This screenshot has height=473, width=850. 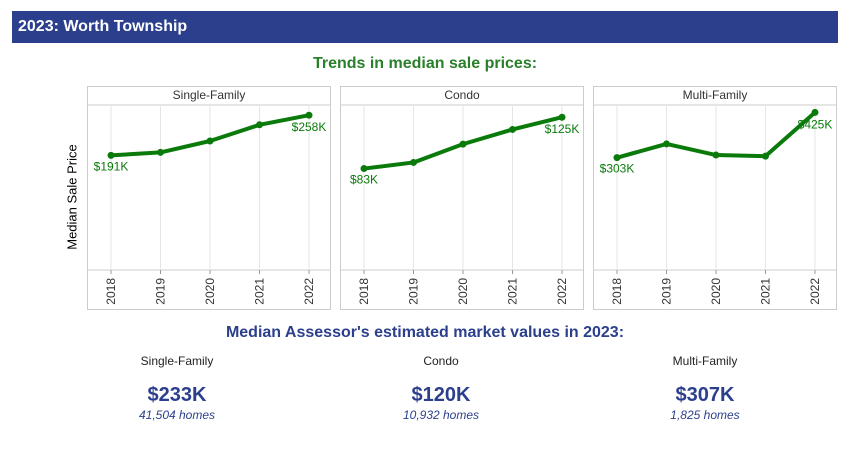 What do you see at coordinates (177, 395) in the screenshot?
I see `market-value: $233K` at bounding box center [177, 395].